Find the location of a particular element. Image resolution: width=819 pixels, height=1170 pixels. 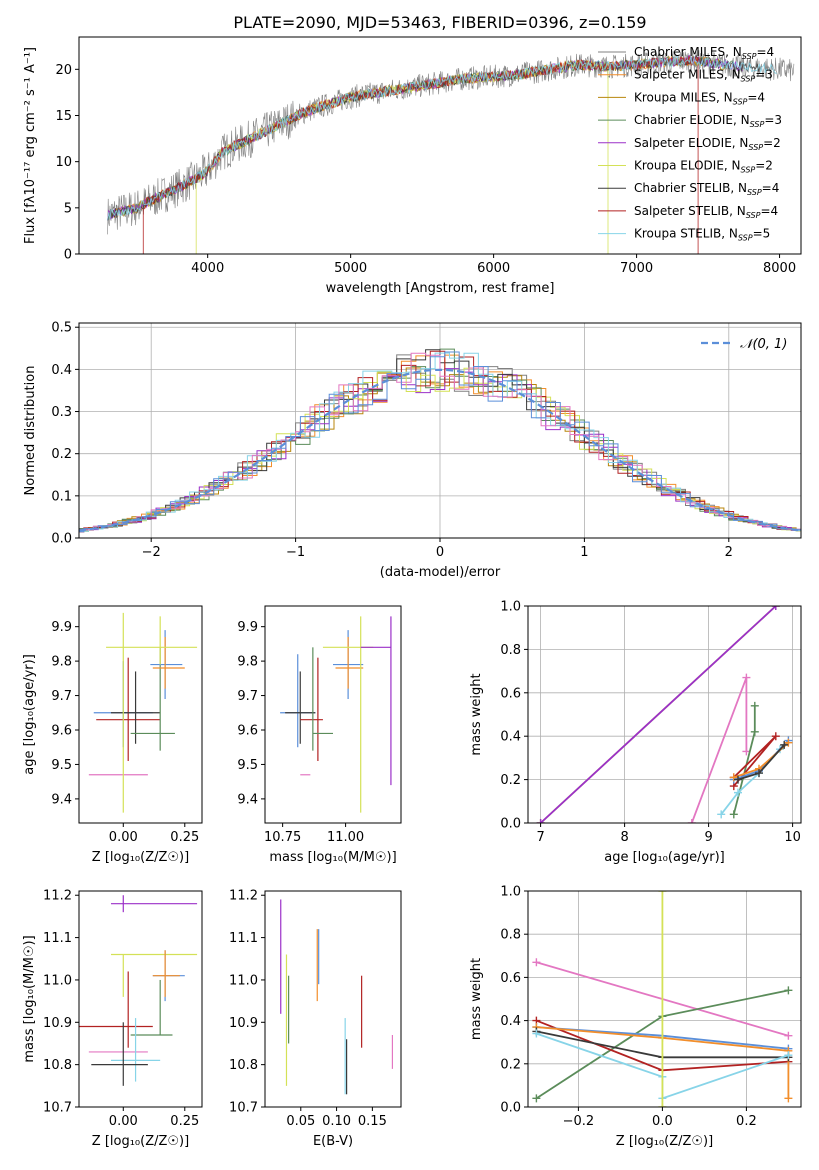

y-tick-label: 9.6 is located at coordinates (61, 731).